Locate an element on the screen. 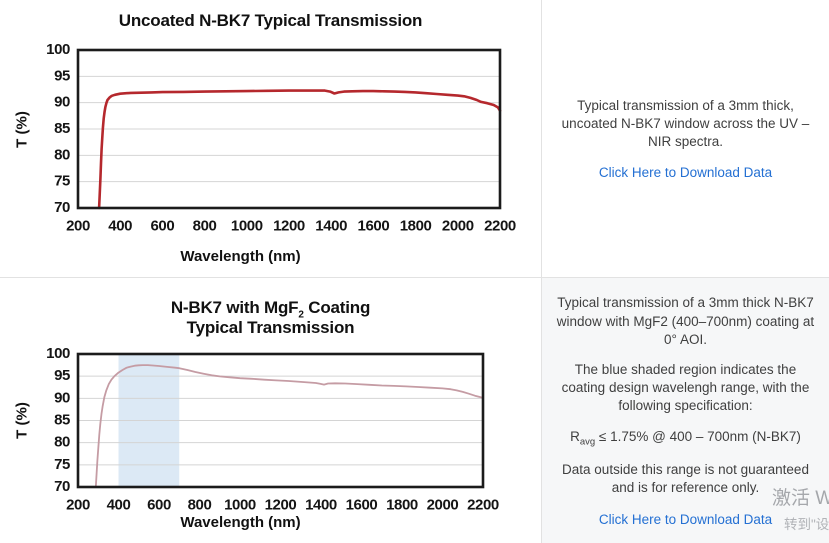 This screenshot has height=543, width=829. chart2-title-line2: Typical Transmission is located at coordinates (270, 327).